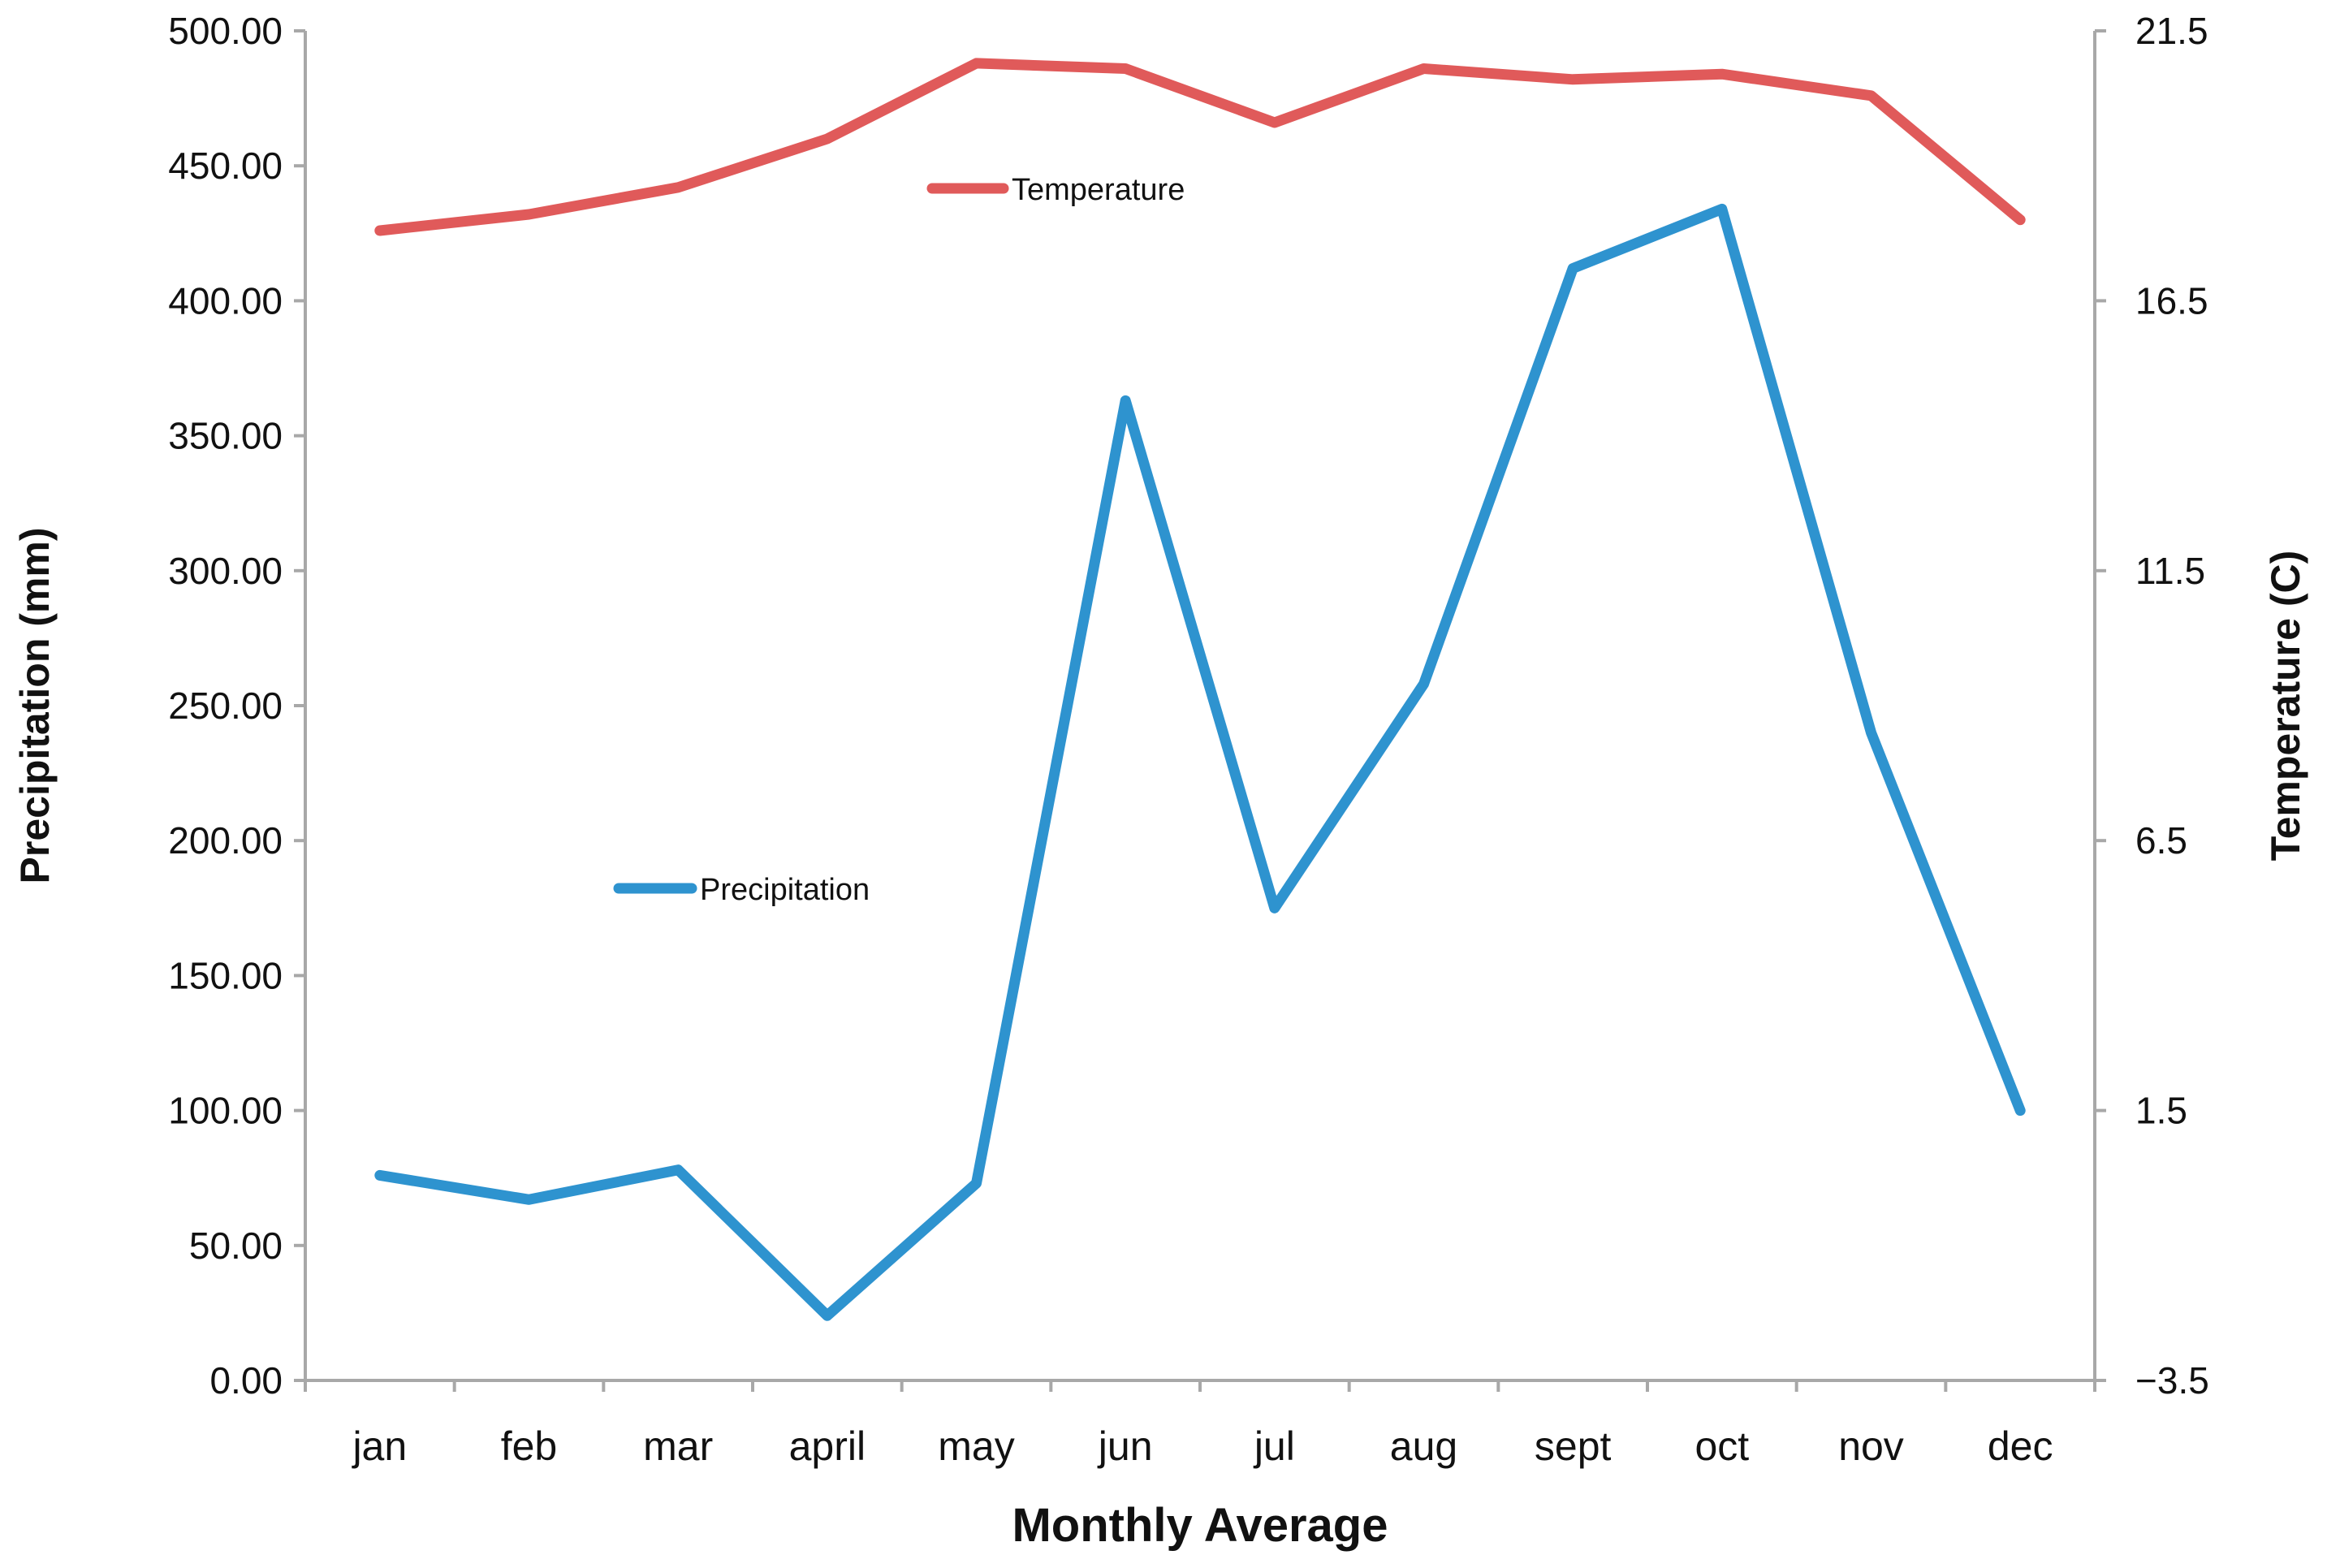 Image resolution: width=2327 pixels, height=1568 pixels. I want to click on right-axis-ticks: −3.5 1.5 6.5 11.5 16.5 21.5, so click(2152, 706).